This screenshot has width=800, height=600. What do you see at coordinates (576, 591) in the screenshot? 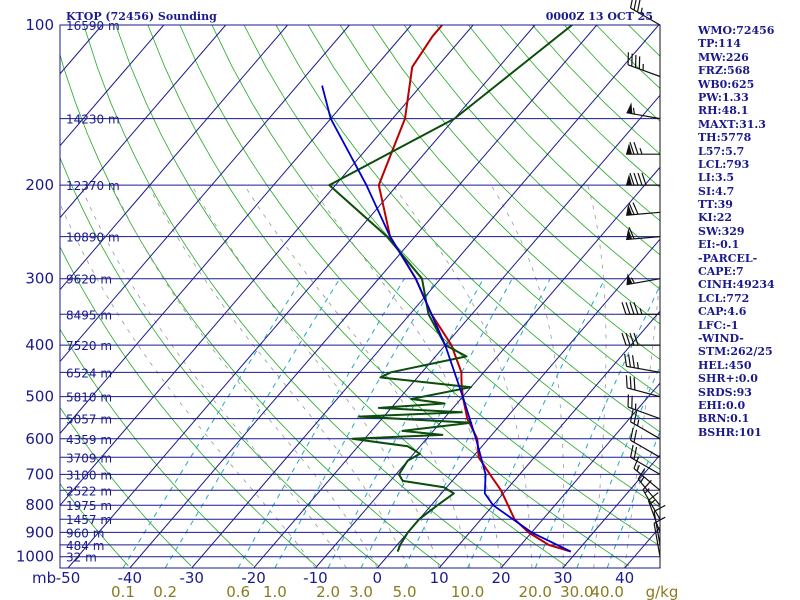
I see `mixing-ratio-label: 30.0` at bounding box center [576, 591].